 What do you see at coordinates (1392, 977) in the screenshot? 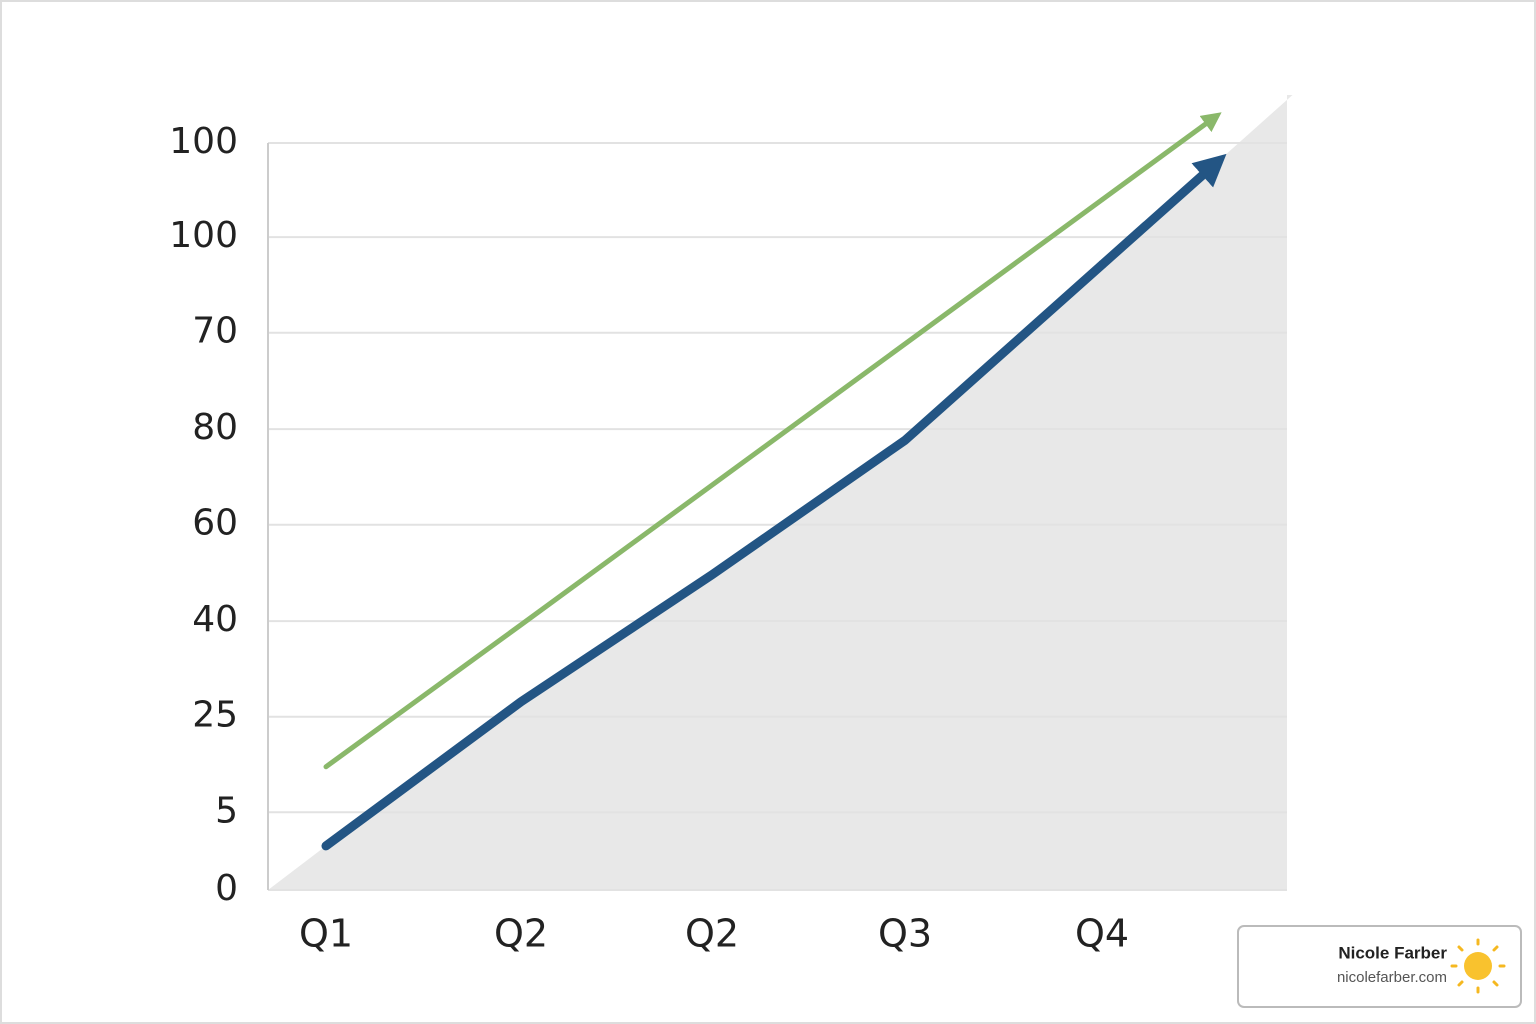
I see `watermark-url: nicolefarber.com` at bounding box center [1392, 977].